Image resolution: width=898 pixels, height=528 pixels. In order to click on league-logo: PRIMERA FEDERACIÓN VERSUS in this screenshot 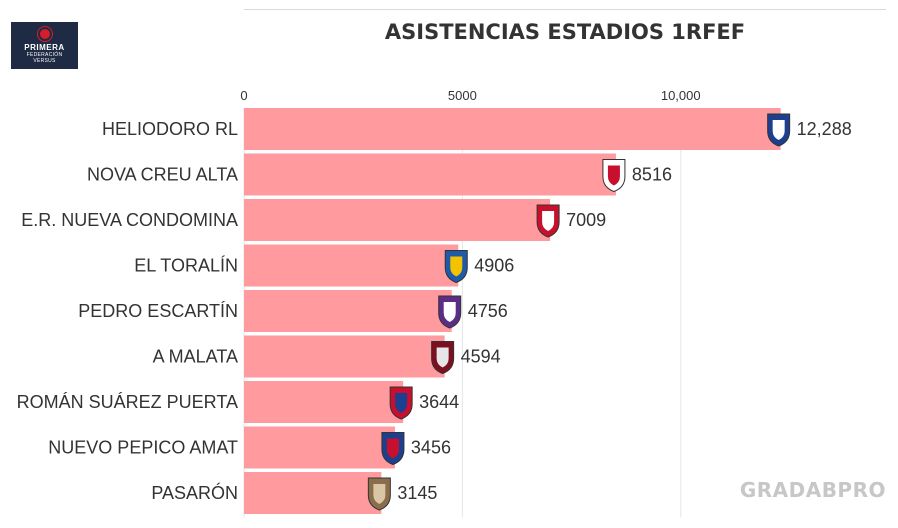, I will do `click(44, 45)`.